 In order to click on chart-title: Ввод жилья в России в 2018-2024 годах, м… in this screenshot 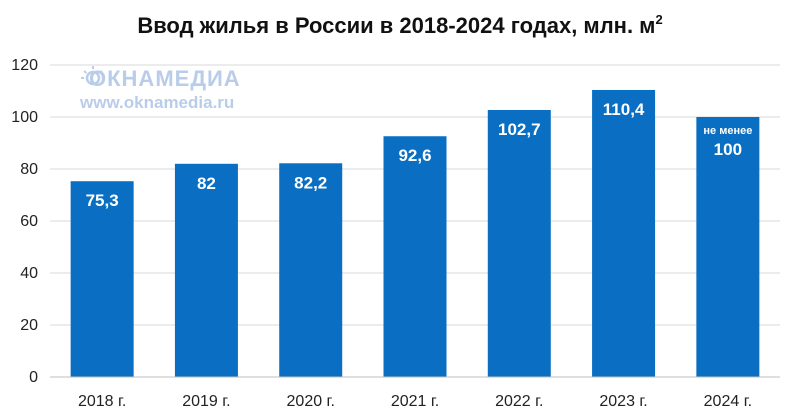, I will do `click(399, 25)`.